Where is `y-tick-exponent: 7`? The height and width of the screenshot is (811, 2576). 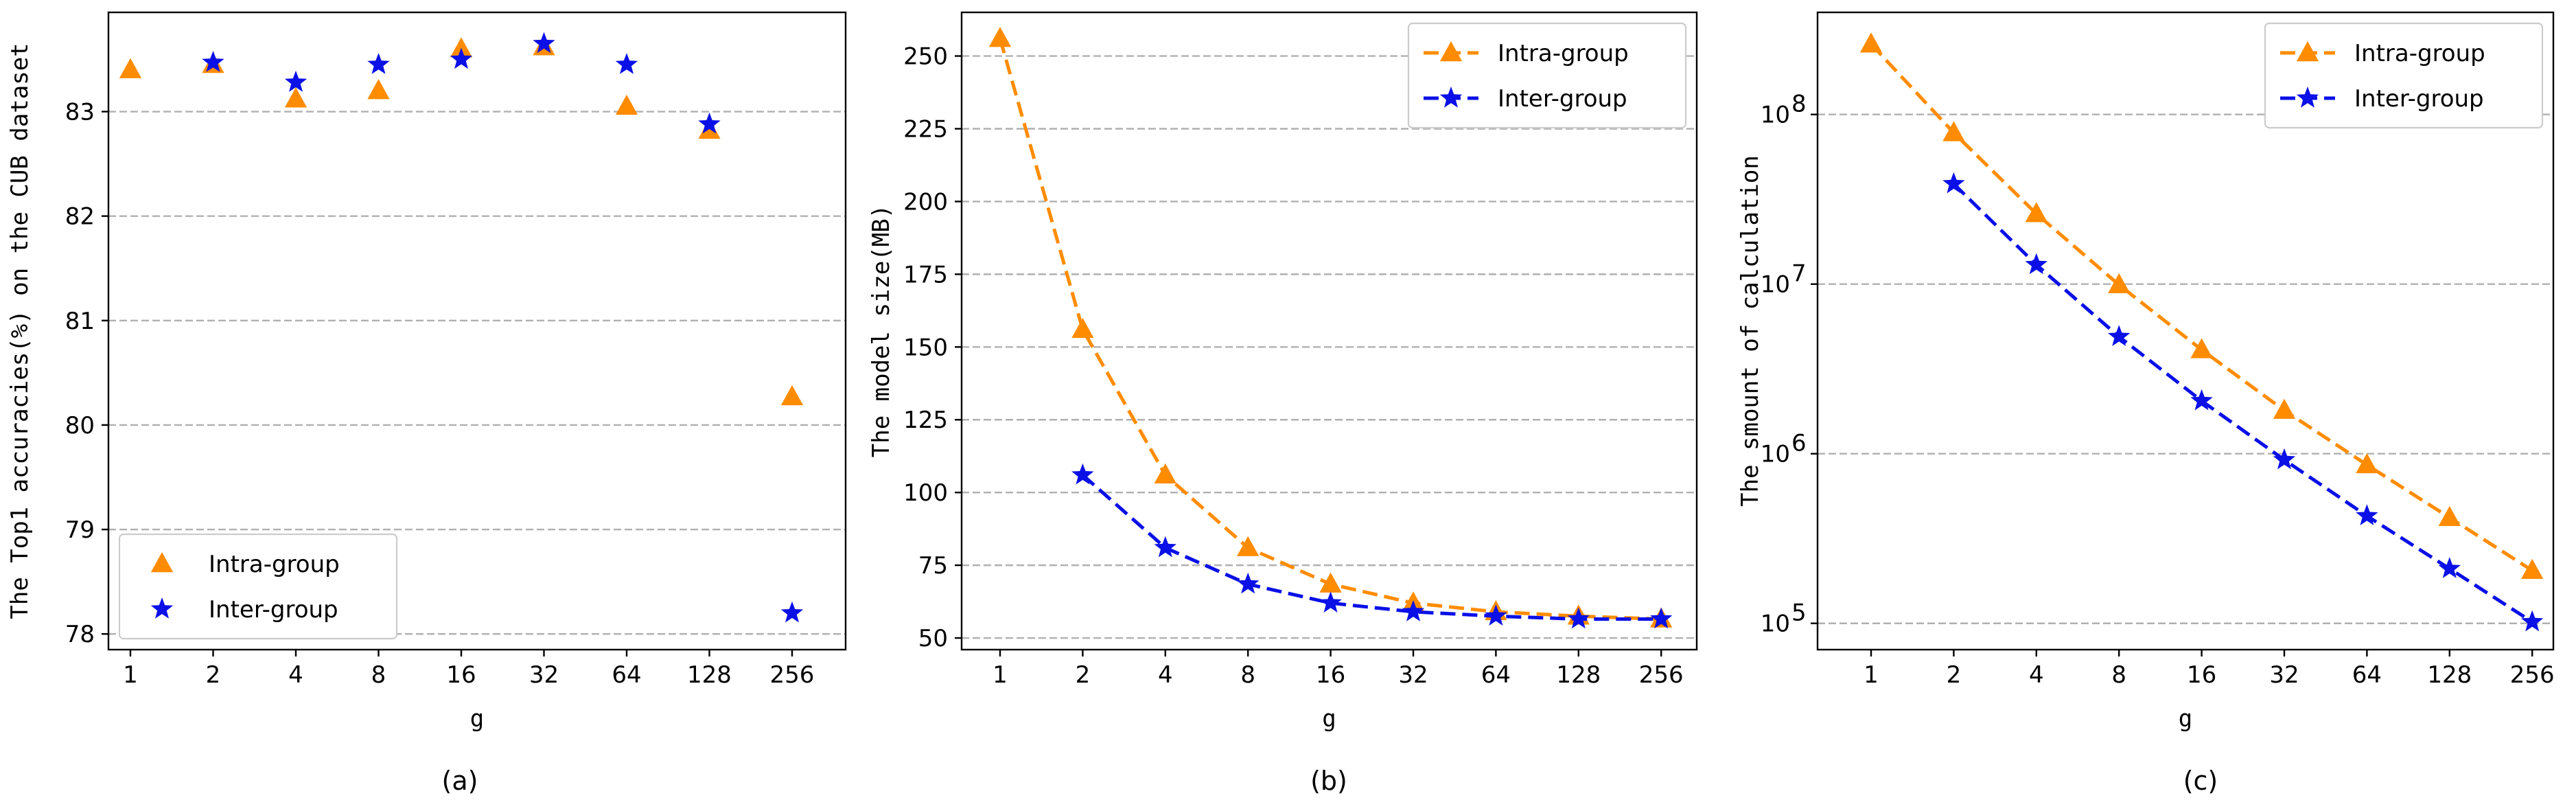 y-tick-exponent: 7 is located at coordinates (1799, 274).